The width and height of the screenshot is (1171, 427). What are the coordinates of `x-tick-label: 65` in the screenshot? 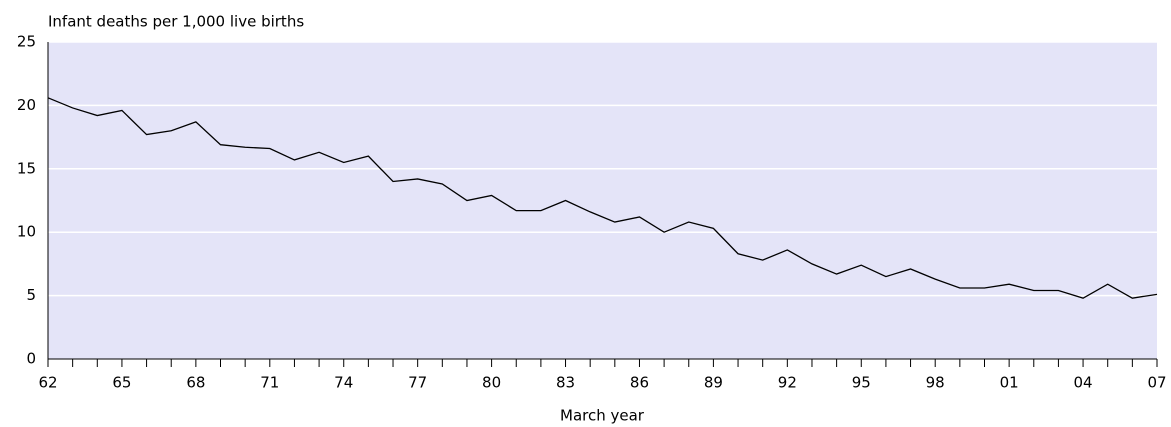 It's located at (121, 383).